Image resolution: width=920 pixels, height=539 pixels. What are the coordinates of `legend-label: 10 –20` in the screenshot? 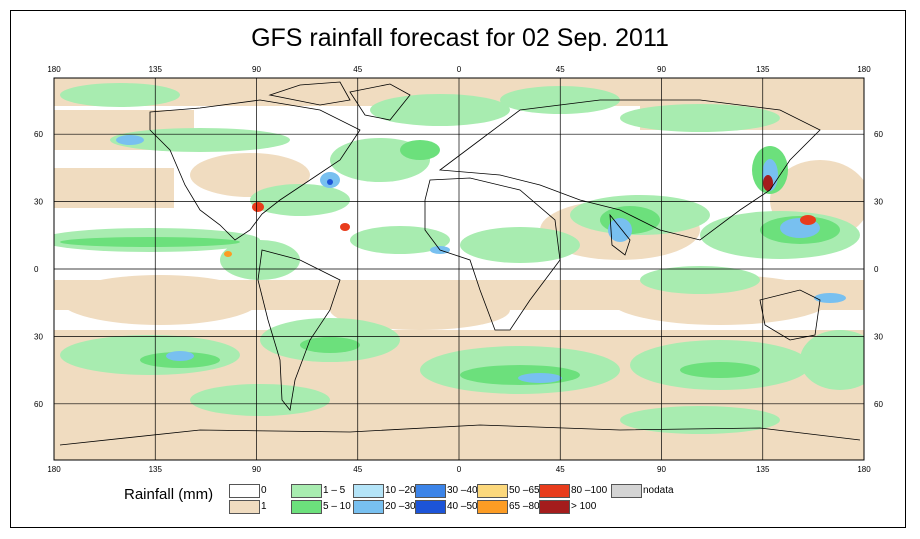 It's located at (400, 490).